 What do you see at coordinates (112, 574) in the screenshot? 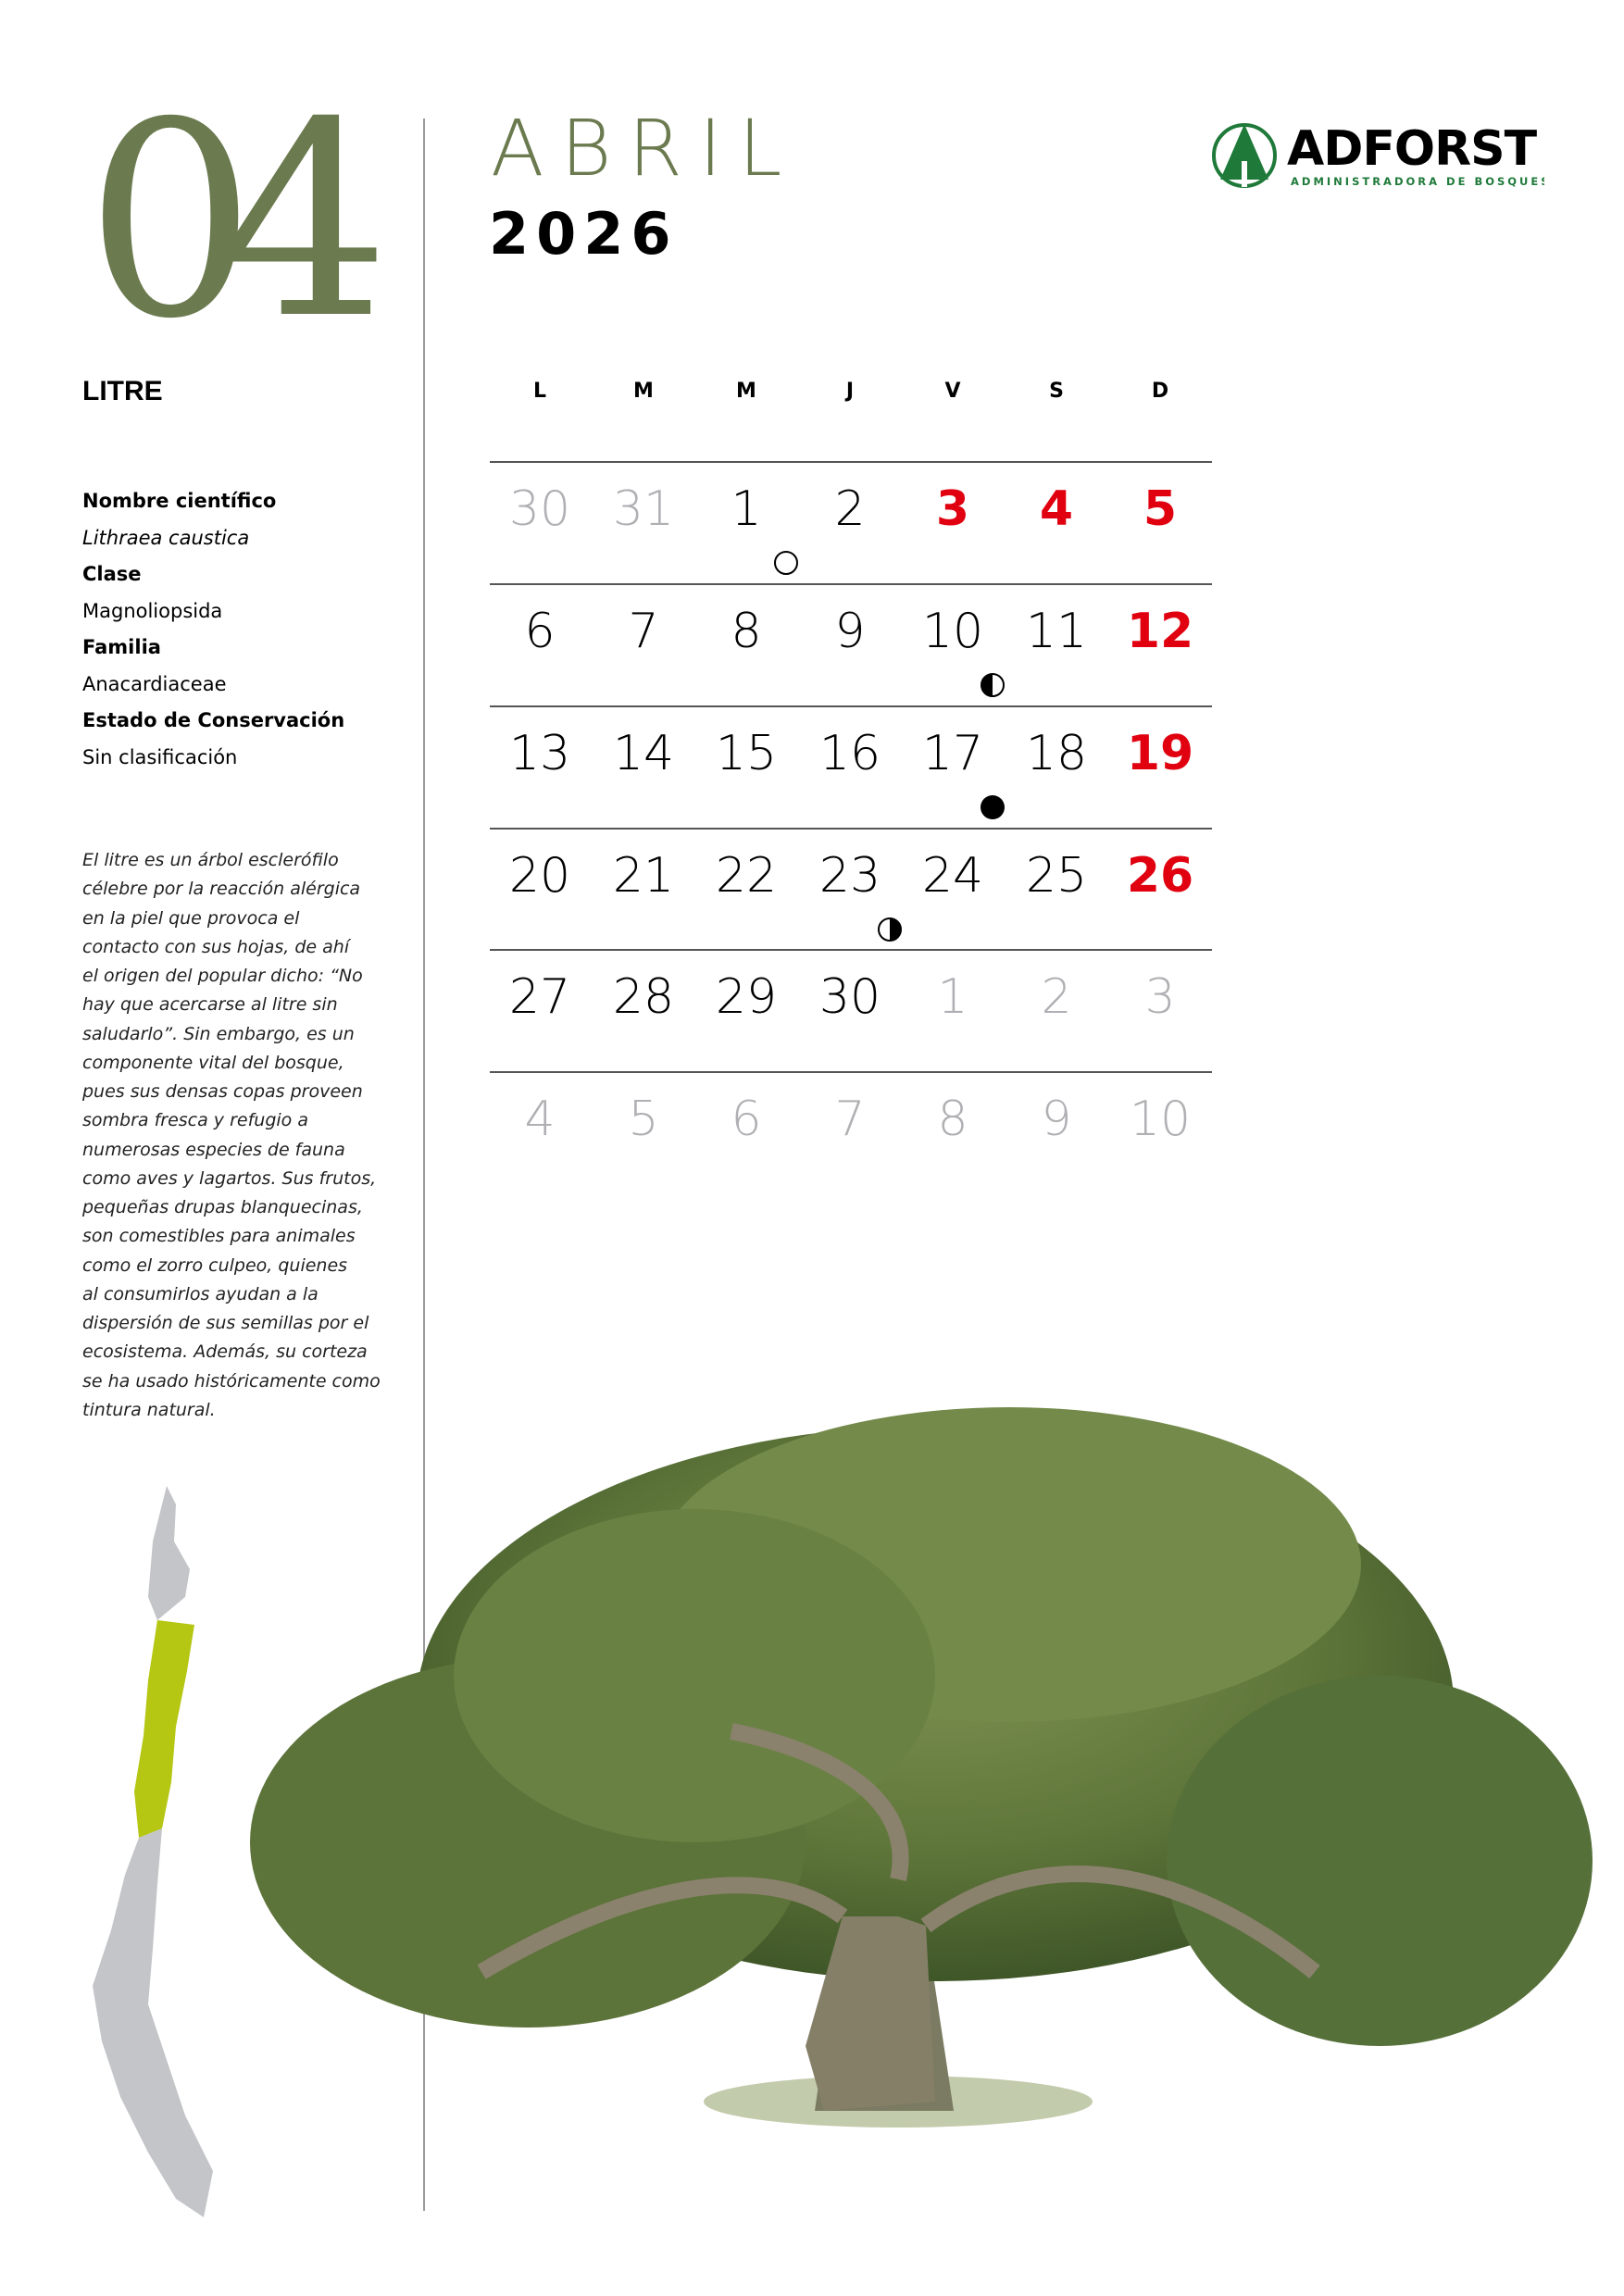
I see `info-label: Clase` at bounding box center [112, 574].